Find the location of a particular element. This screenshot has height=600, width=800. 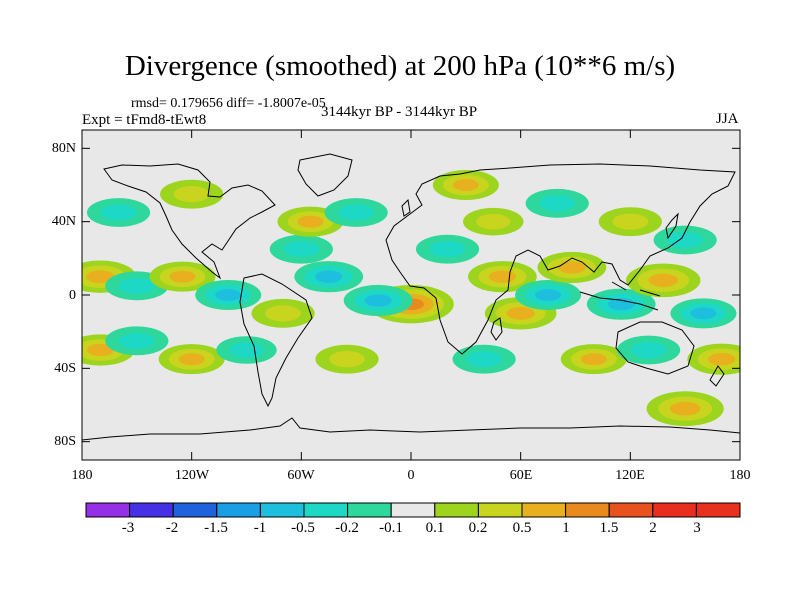

colorbar-label: -2 is located at coordinates (172, 528).